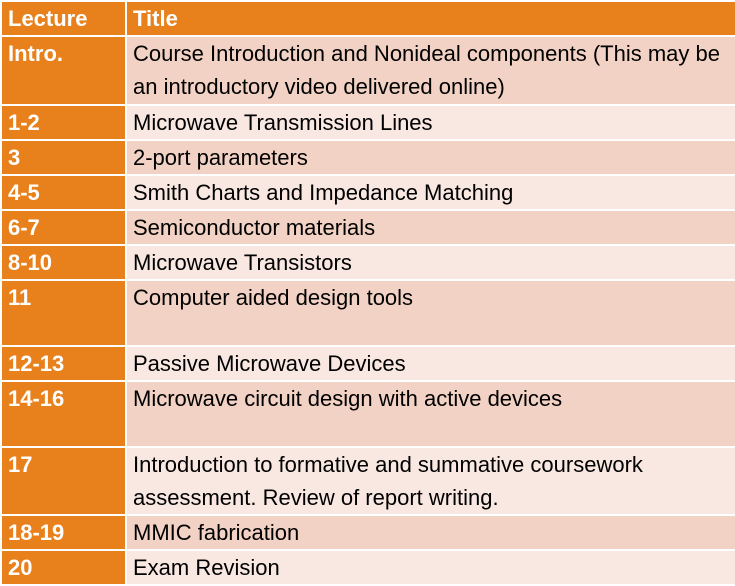 This screenshot has width=735, height=586. Describe the element at coordinates (63, 567) in the screenshot. I see `lecture-number-cell: 20` at that location.